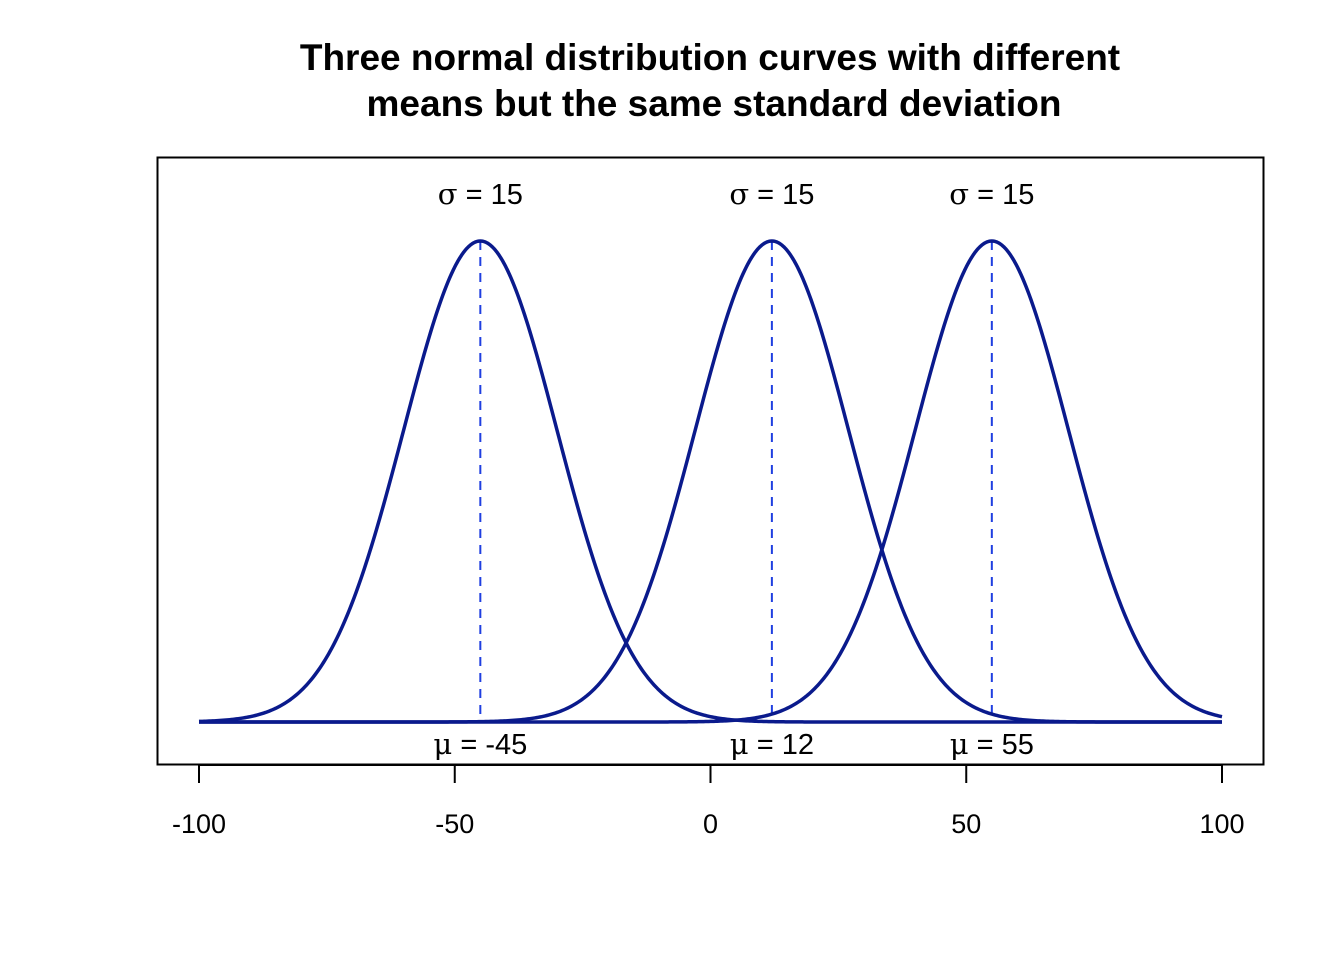  What do you see at coordinates (714, 103) in the screenshot?
I see `chart-title-line-2: means but the same standard deviation` at bounding box center [714, 103].